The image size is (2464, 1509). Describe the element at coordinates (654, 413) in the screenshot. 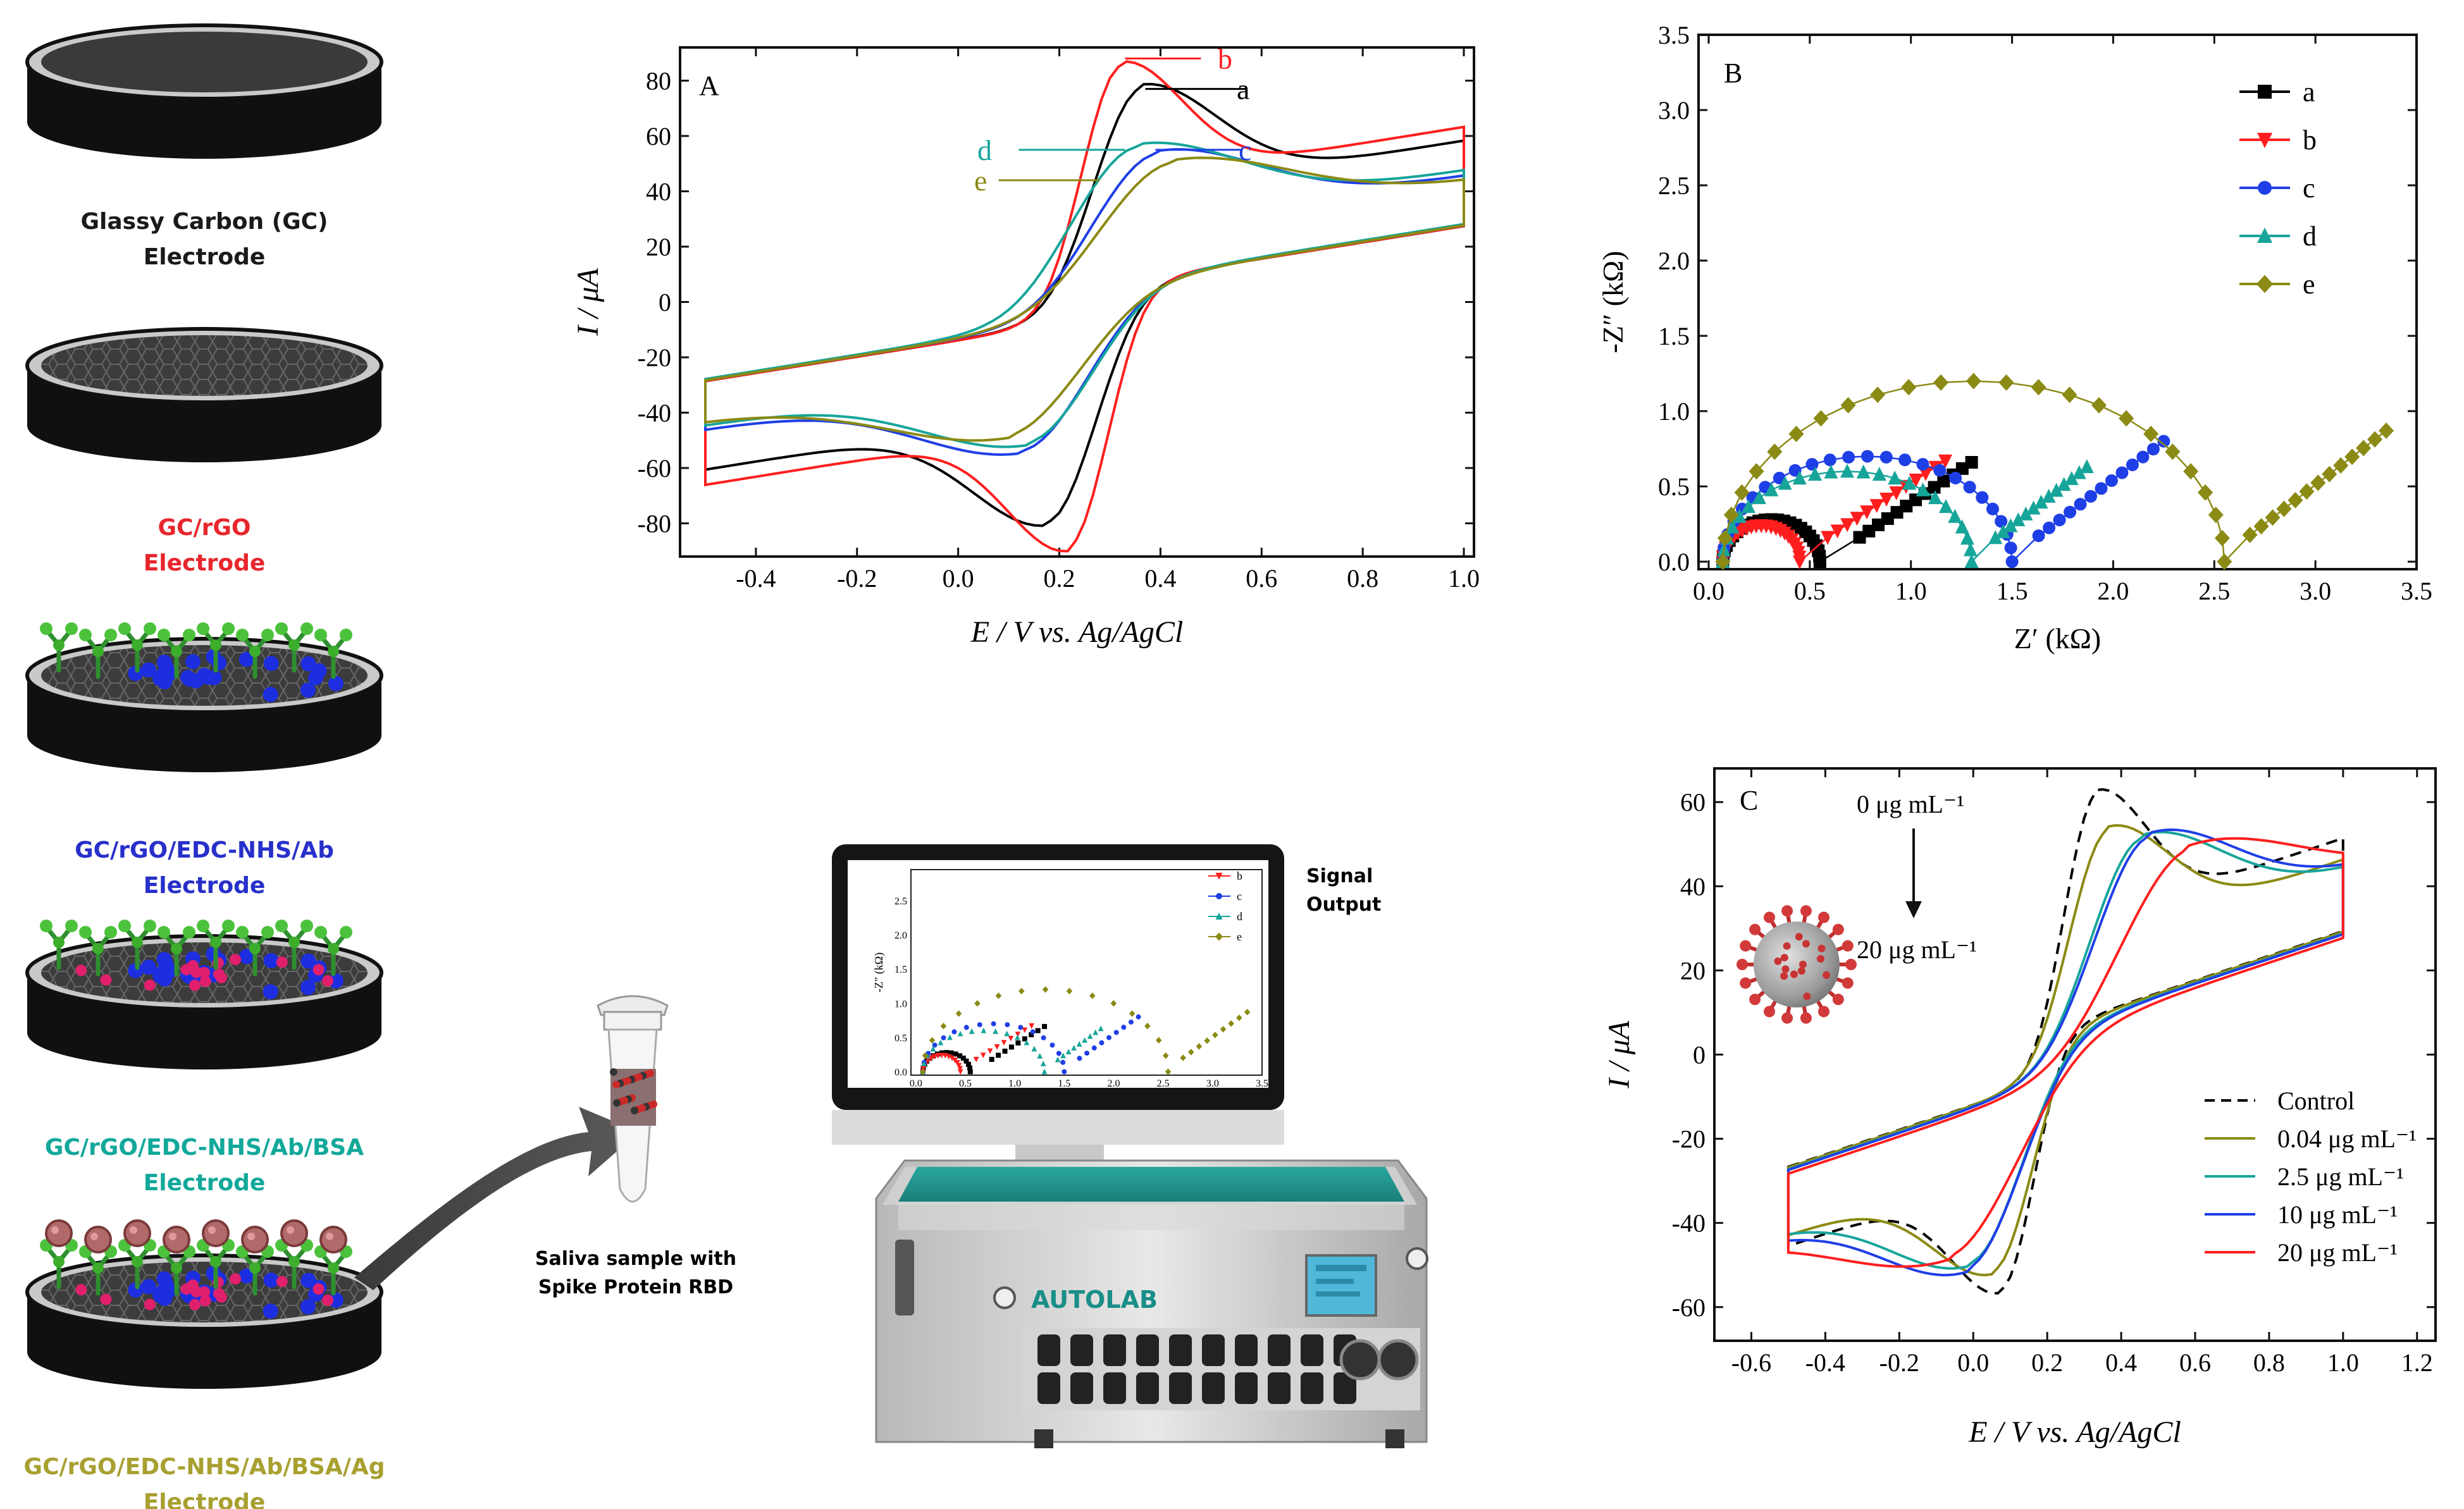

I see `y-tick-label: -40` at that location.